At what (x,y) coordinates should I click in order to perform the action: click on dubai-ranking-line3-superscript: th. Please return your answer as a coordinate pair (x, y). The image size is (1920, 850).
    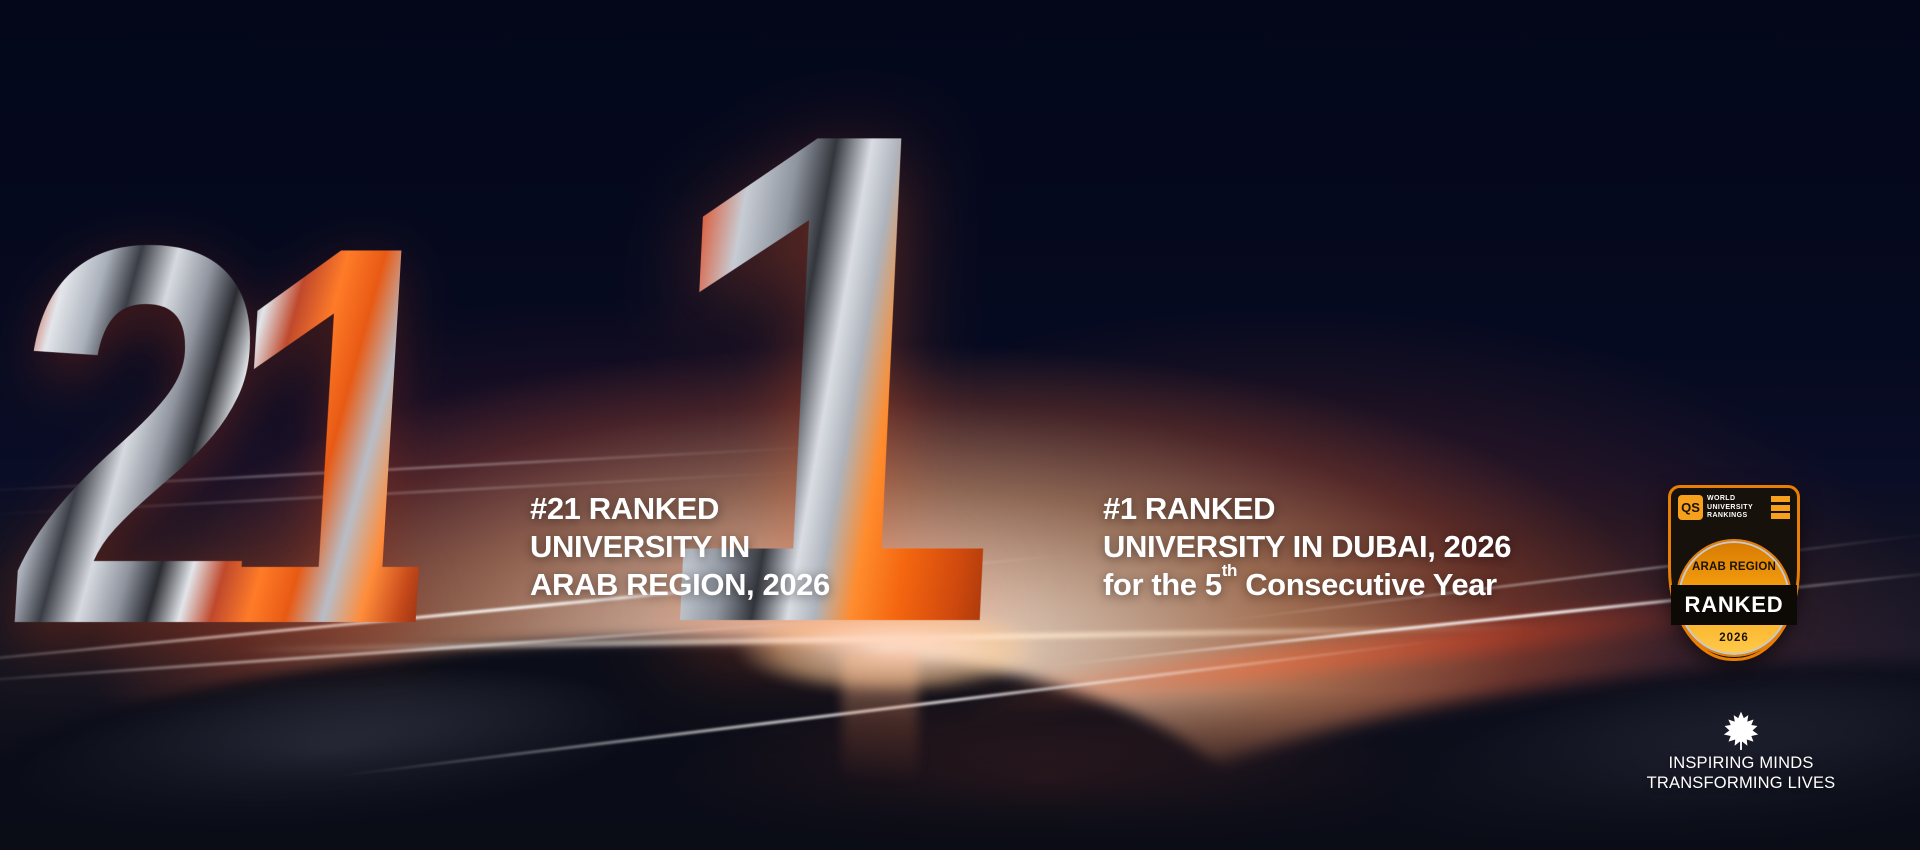
    Looking at the image, I should click on (1229, 570).